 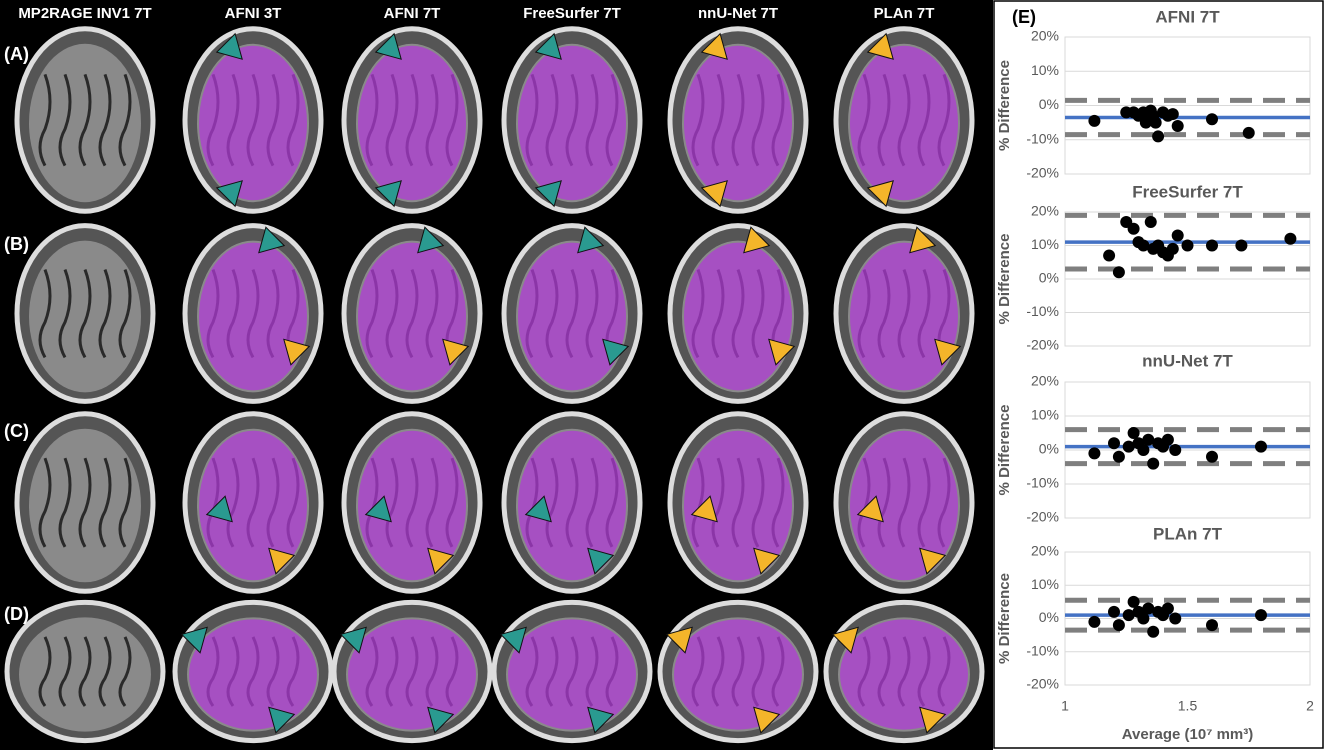 I want to click on column-header: FreeSurfer 7T, so click(x=572, y=13).